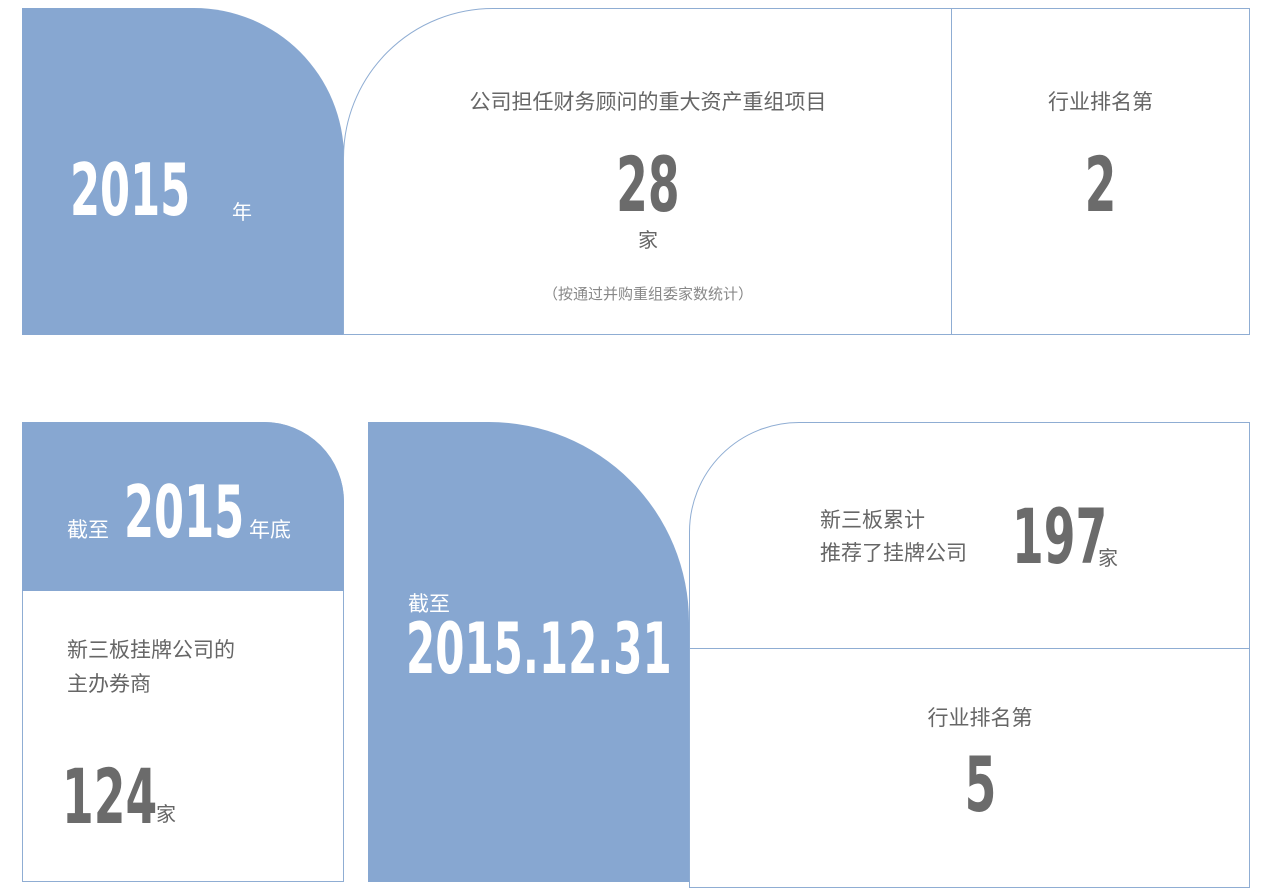  I want to click on year-block, so click(183, 171).